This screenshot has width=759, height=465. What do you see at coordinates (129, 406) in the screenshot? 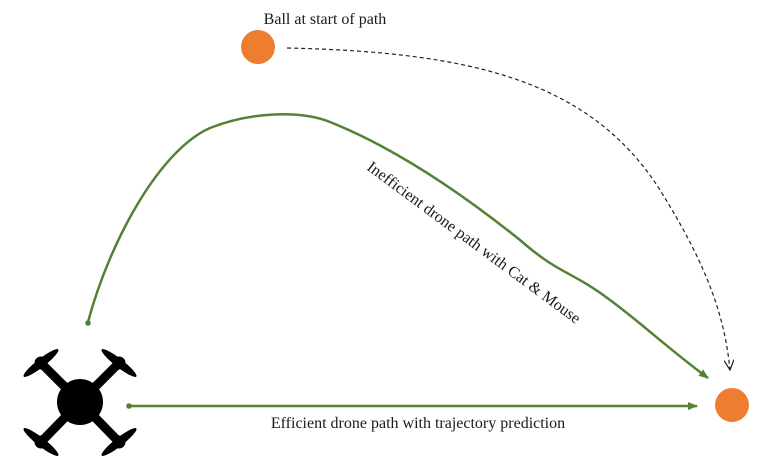
I see `efficient-path-start-dot` at bounding box center [129, 406].